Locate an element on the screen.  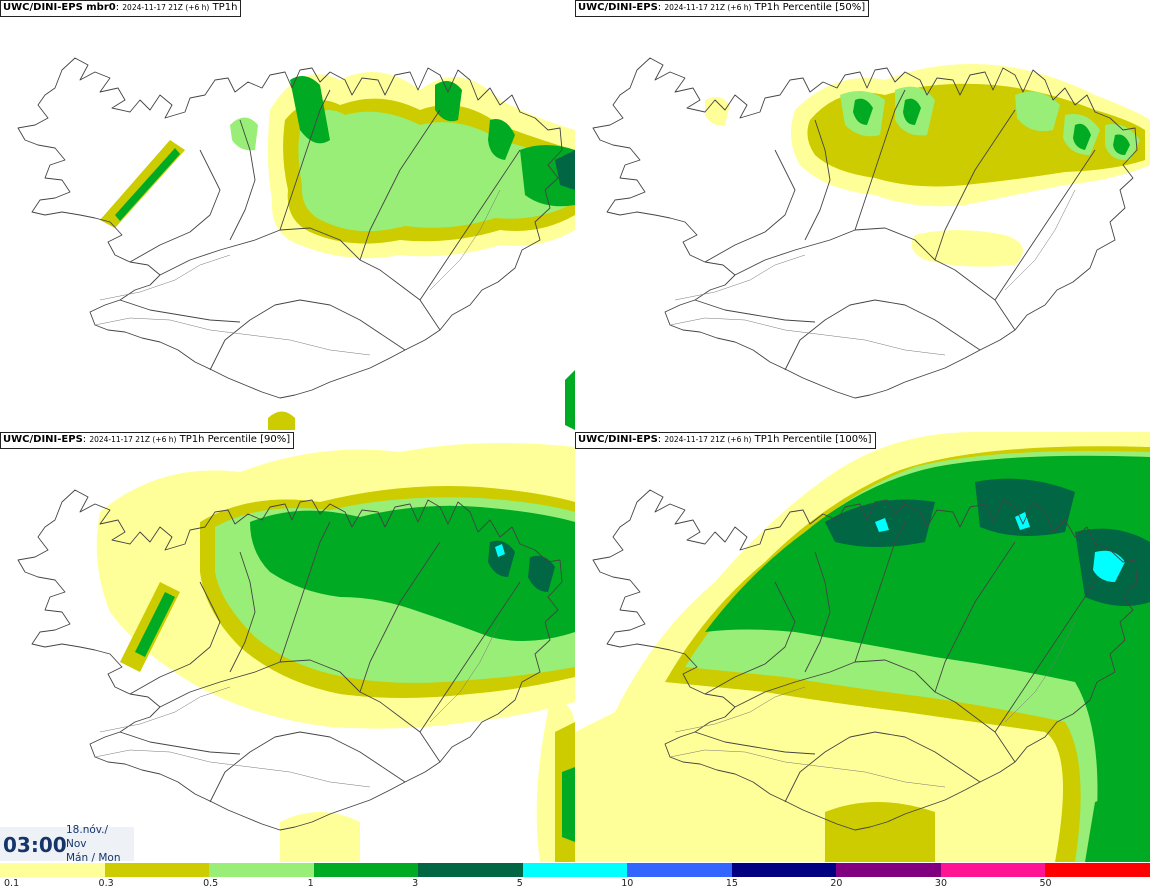
legend-tick-label: 10 is located at coordinates (627, 883).